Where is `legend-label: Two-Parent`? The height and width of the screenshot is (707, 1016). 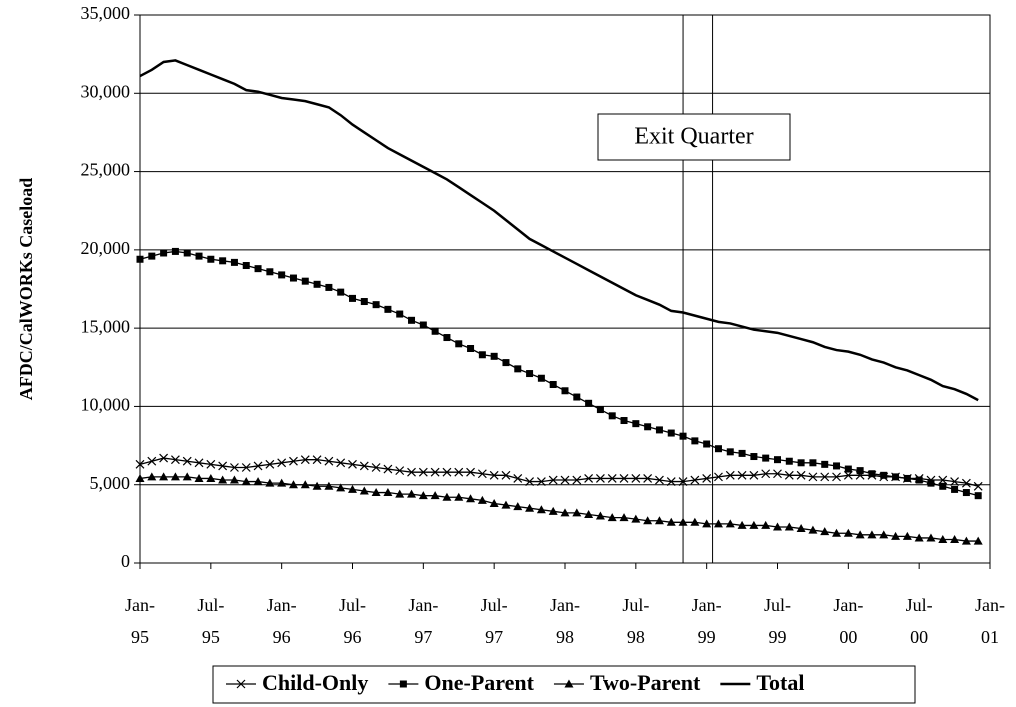
legend-label: Two-Parent is located at coordinates (645, 682).